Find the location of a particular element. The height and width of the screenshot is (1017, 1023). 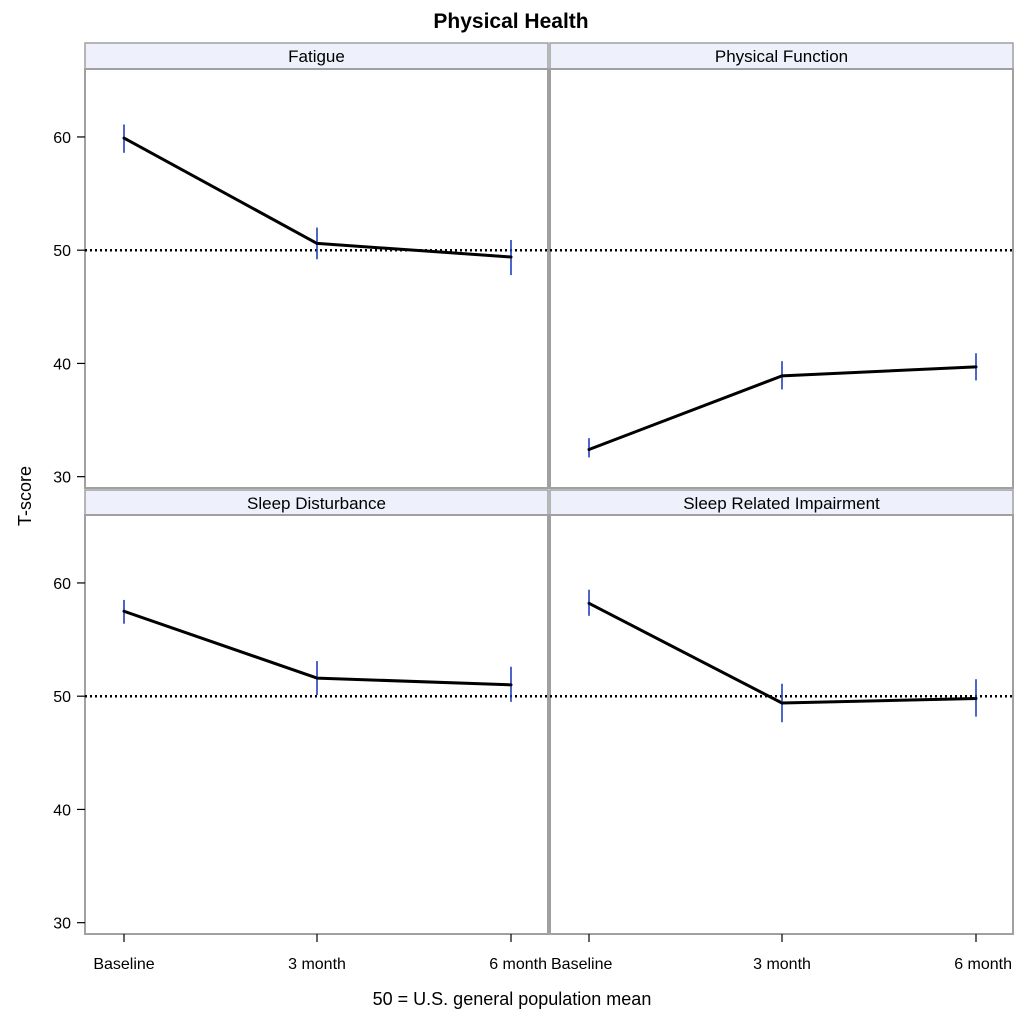

panel-label: Fatigue is located at coordinates (316, 56).